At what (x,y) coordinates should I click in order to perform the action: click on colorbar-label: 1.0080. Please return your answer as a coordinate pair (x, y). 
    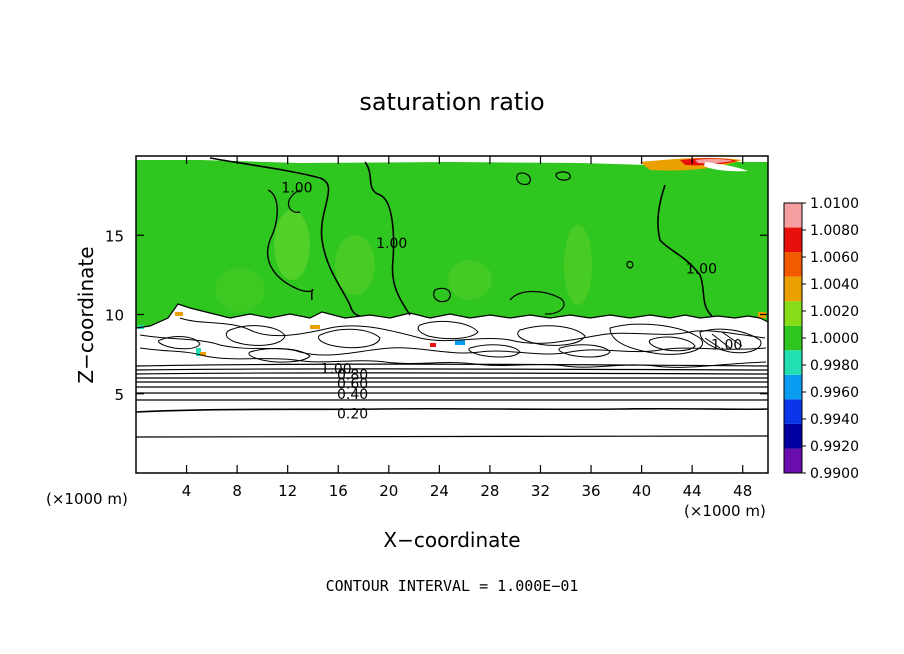
    Looking at the image, I should click on (834, 231).